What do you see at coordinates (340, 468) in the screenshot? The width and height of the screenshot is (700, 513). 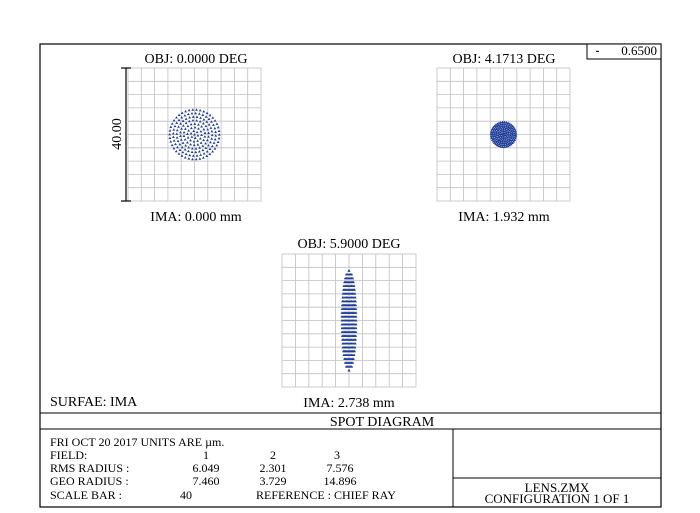 I see `info-rms-3: 7.576` at bounding box center [340, 468].